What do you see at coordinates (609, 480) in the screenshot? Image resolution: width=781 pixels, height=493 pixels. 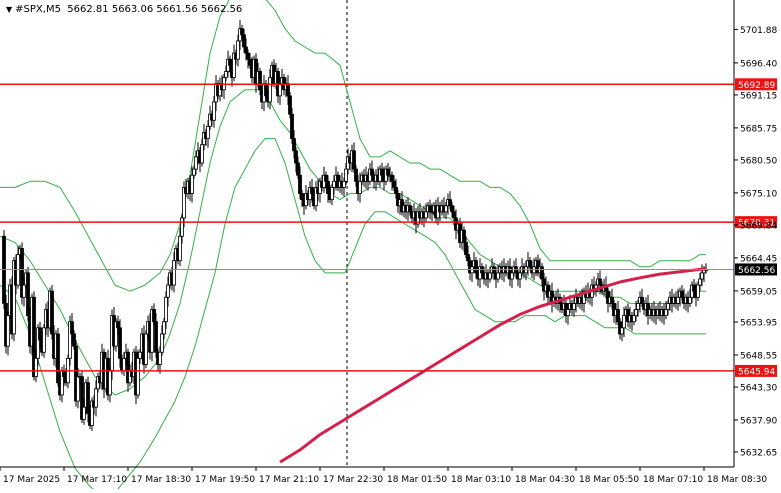 I see `x-tick-label: 18 Mar 05:50` at bounding box center [609, 480].